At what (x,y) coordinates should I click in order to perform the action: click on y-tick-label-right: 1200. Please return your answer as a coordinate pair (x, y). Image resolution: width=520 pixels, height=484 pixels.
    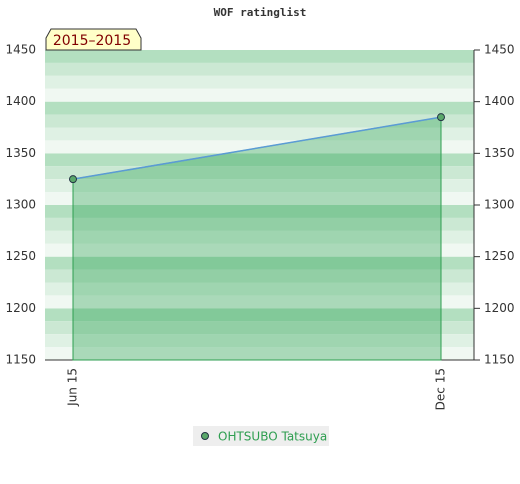
    Looking at the image, I should click on (499, 308).